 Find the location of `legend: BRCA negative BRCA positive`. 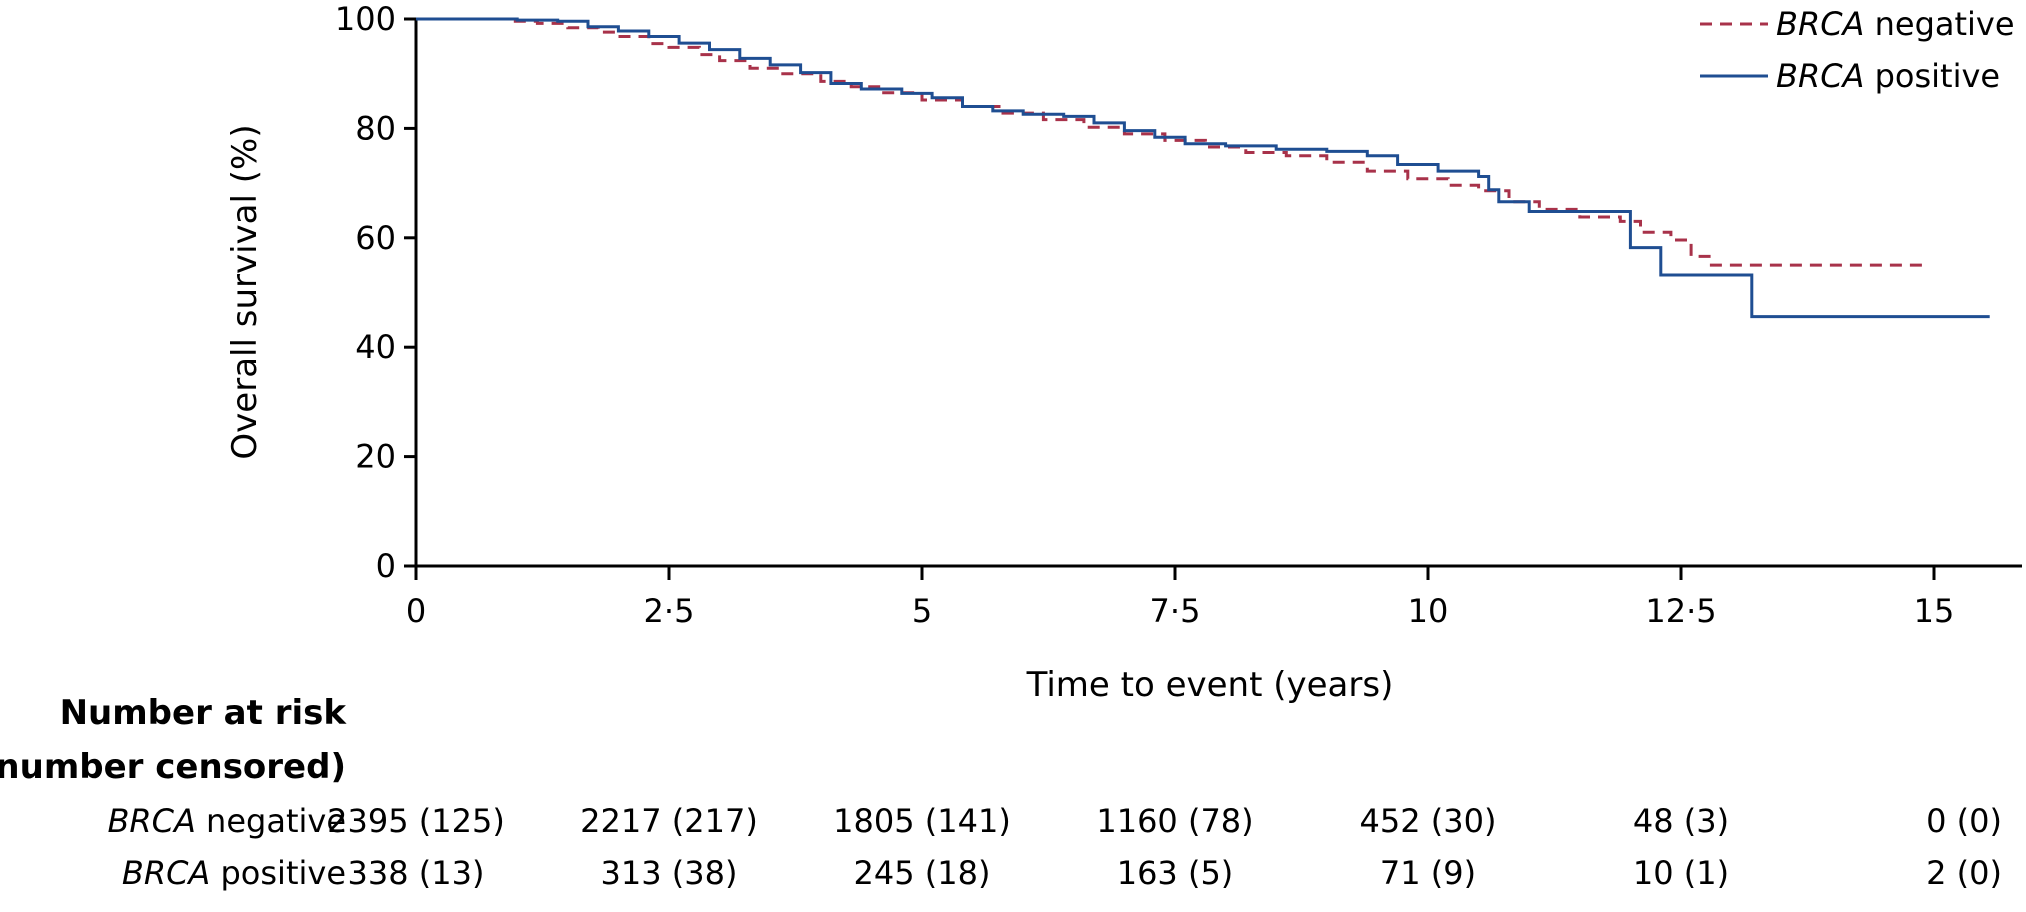

legend: BRCA negative BRCA positive is located at coordinates (1857, 50).